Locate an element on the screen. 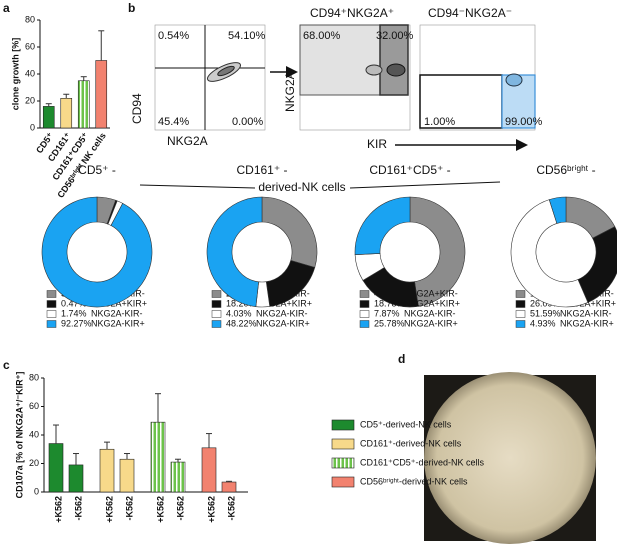 The width and height of the screenshot is (617, 549). legend-value: 26.09% is located at coordinates (545, 303).